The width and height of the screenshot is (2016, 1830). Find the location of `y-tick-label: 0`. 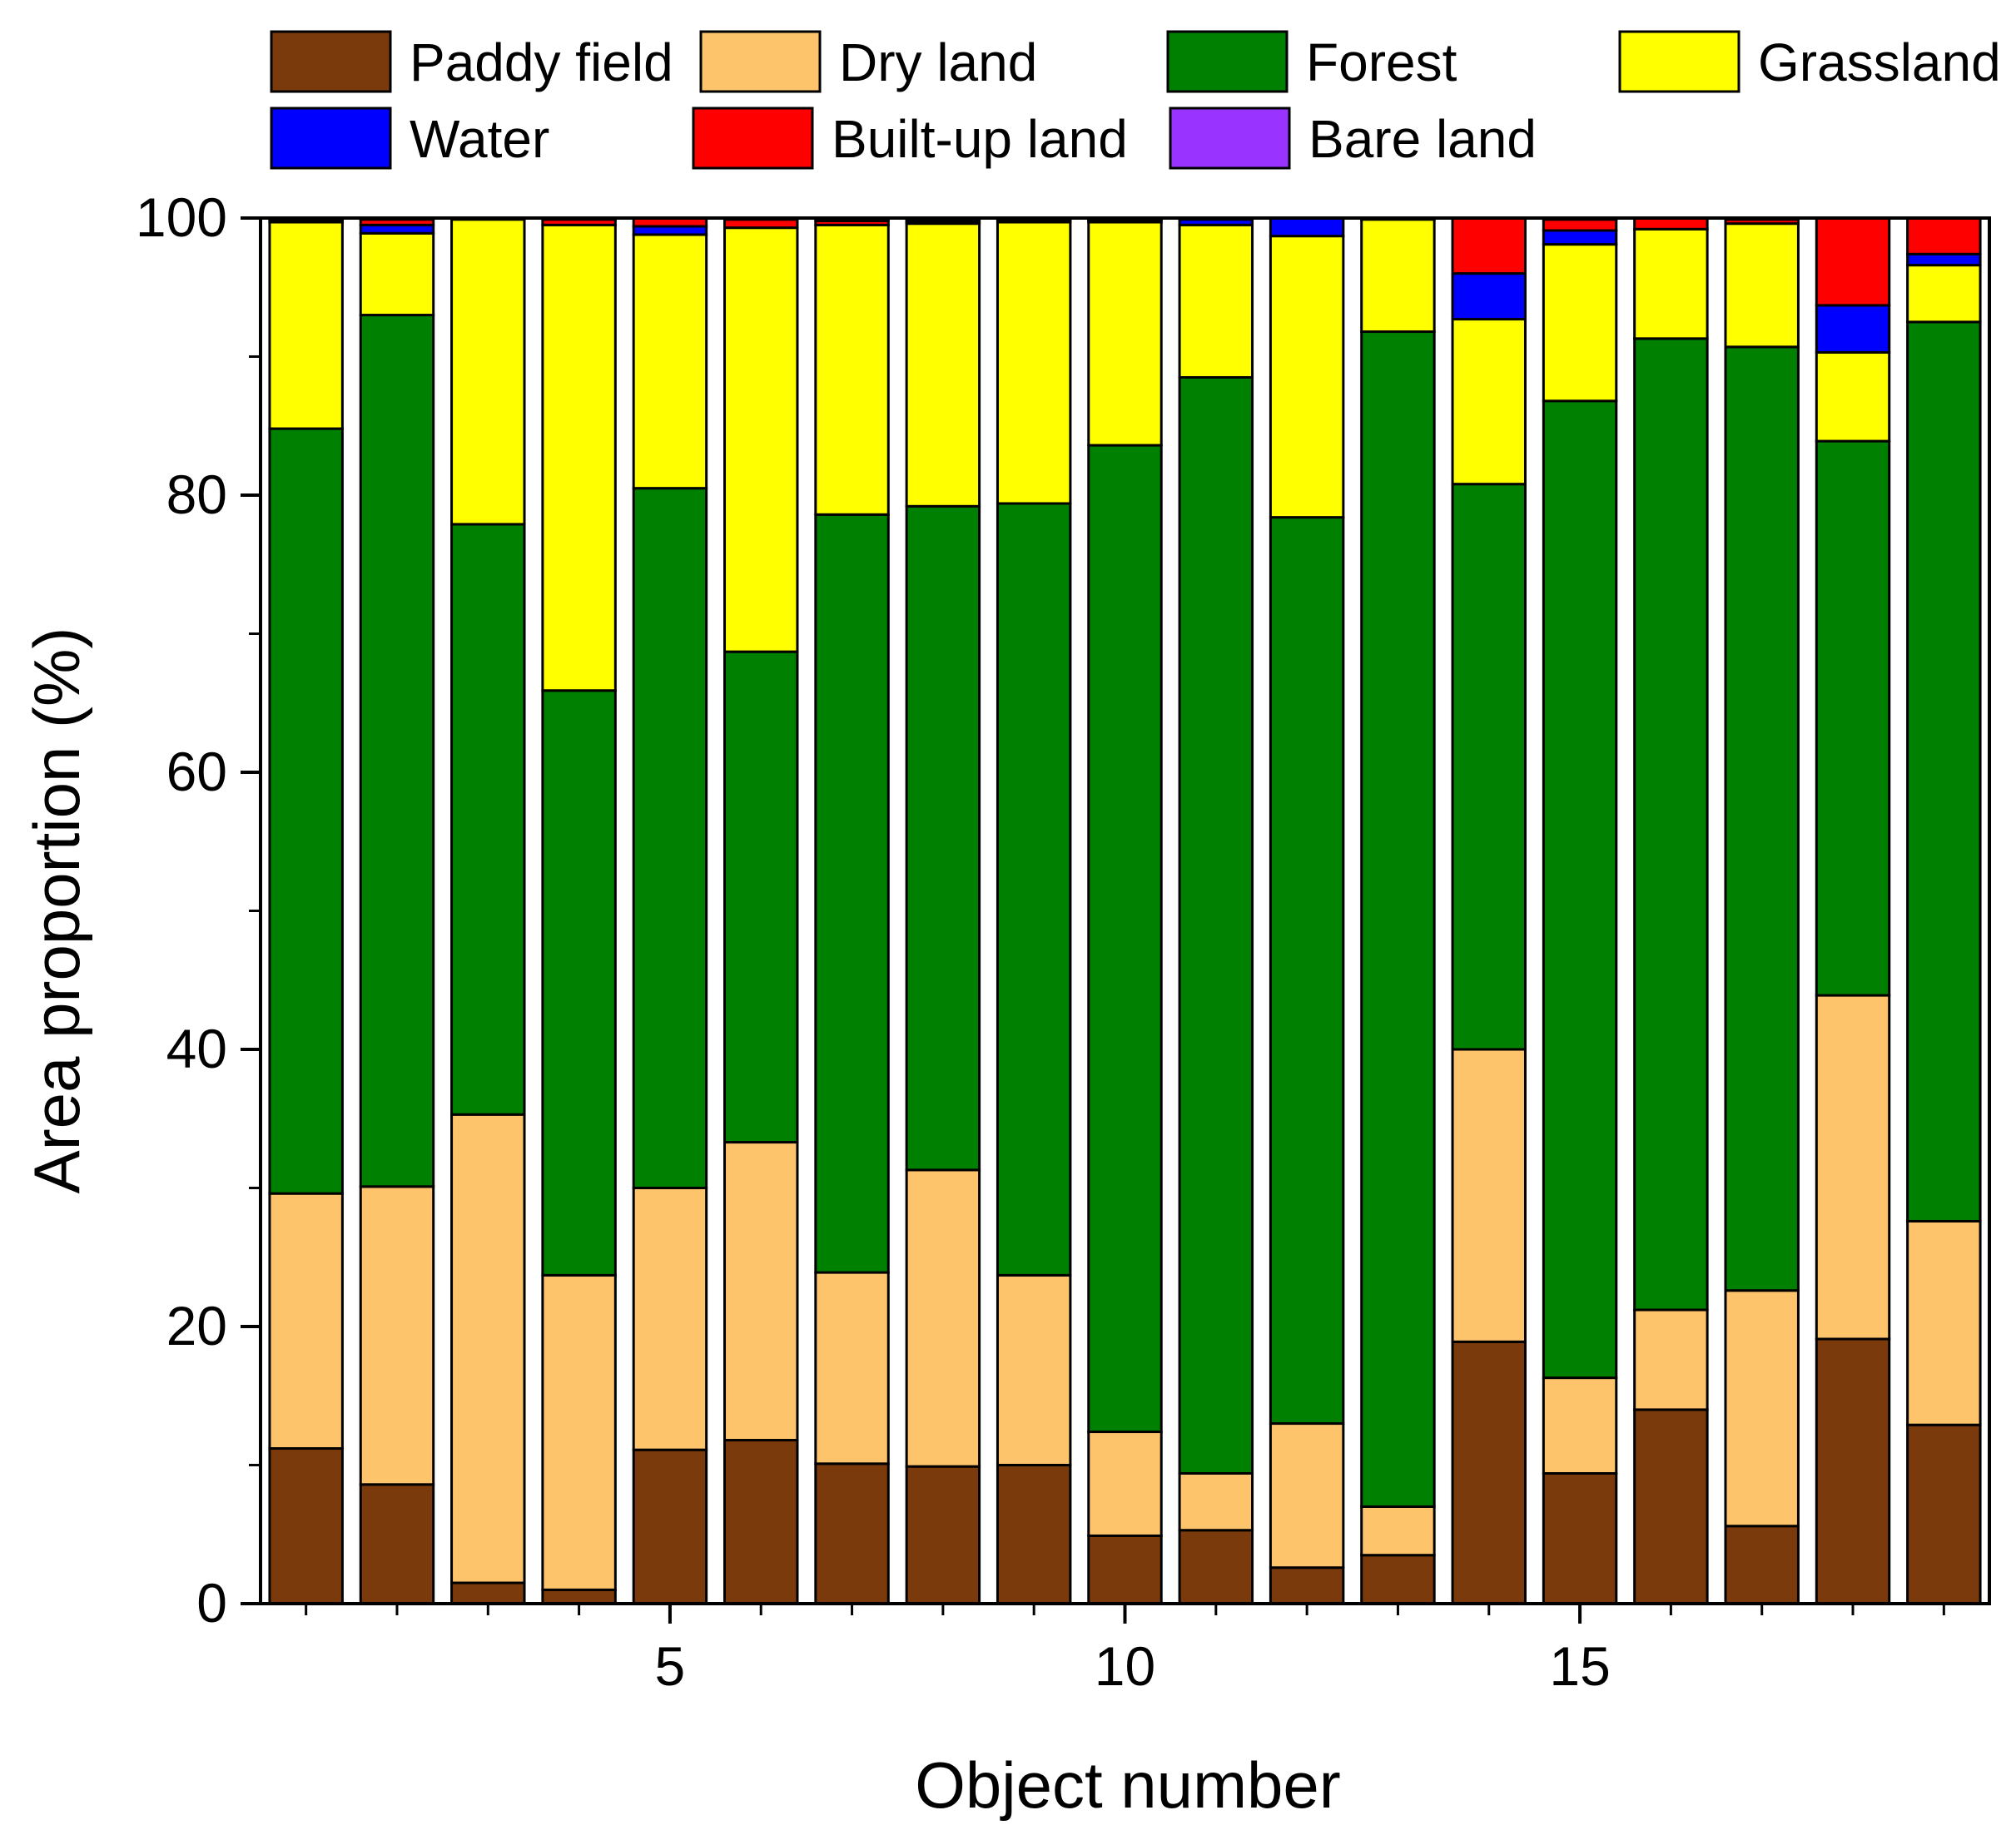

y-tick-label: 0 is located at coordinates (211, 1603).